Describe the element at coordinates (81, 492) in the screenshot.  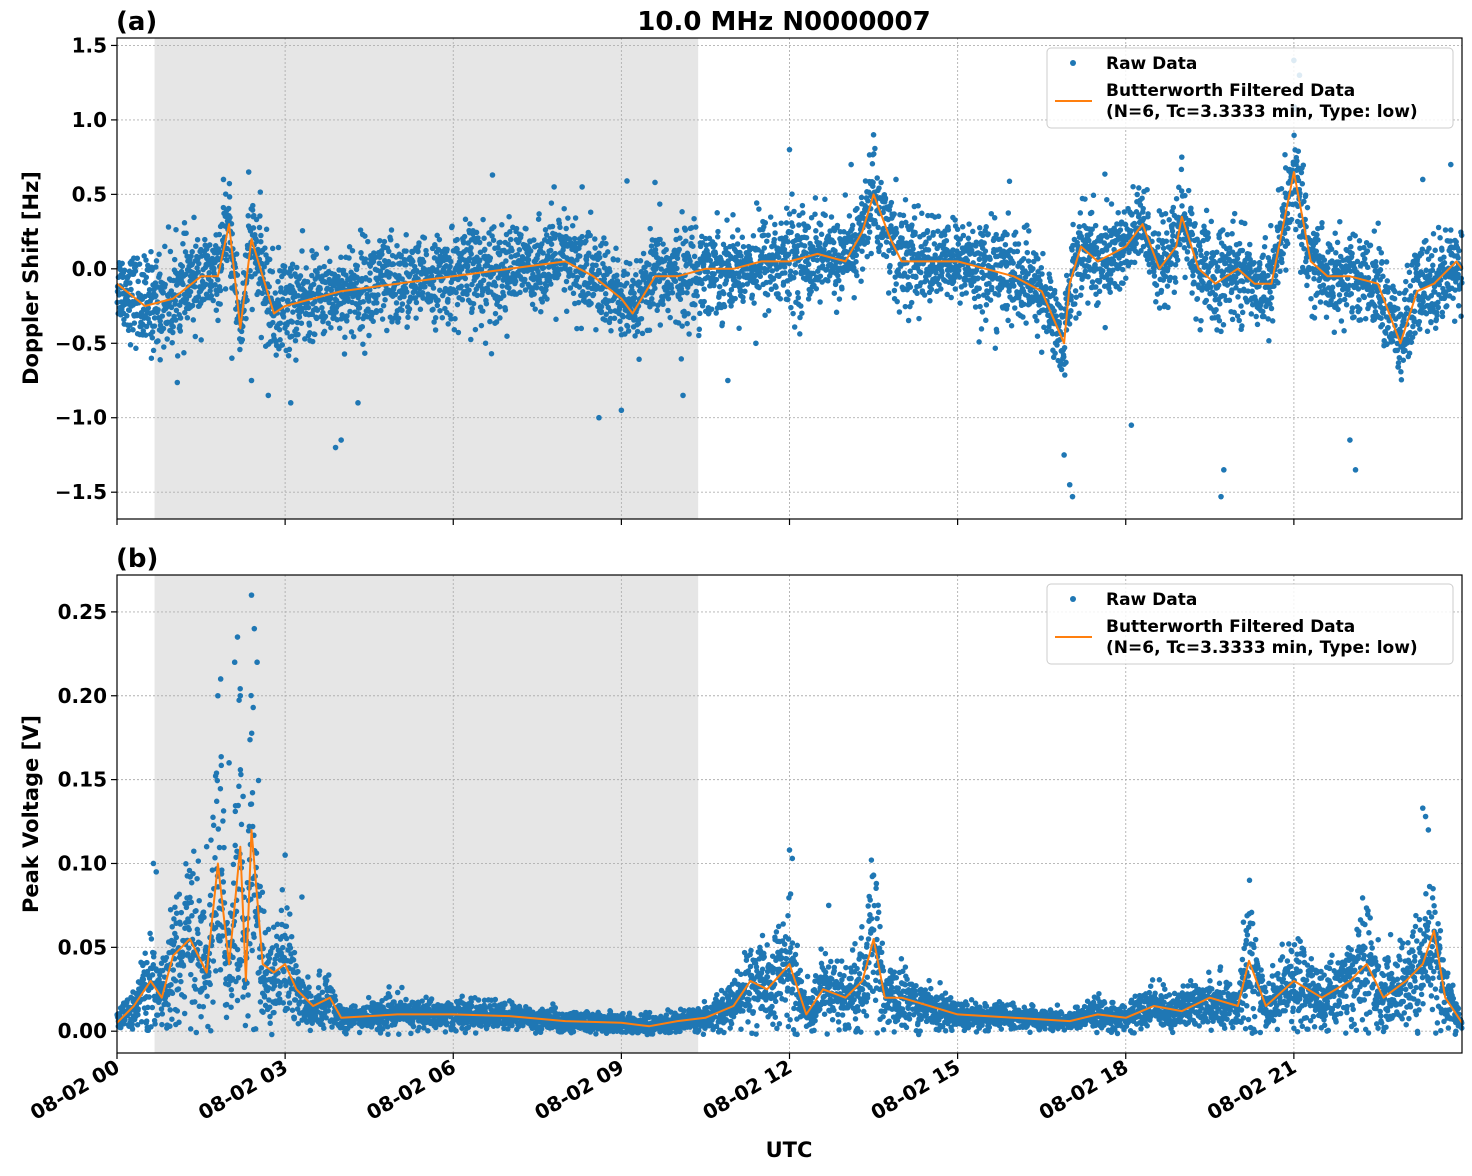
I see `y-tick-label: −1.5` at that location.